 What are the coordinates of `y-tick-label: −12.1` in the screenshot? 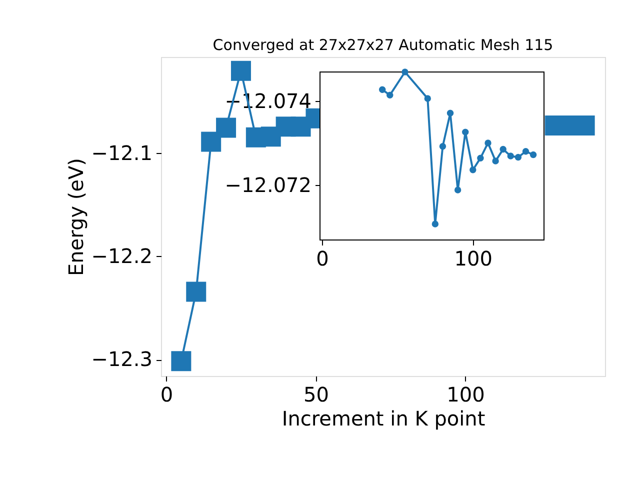 It's located at (121, 152).